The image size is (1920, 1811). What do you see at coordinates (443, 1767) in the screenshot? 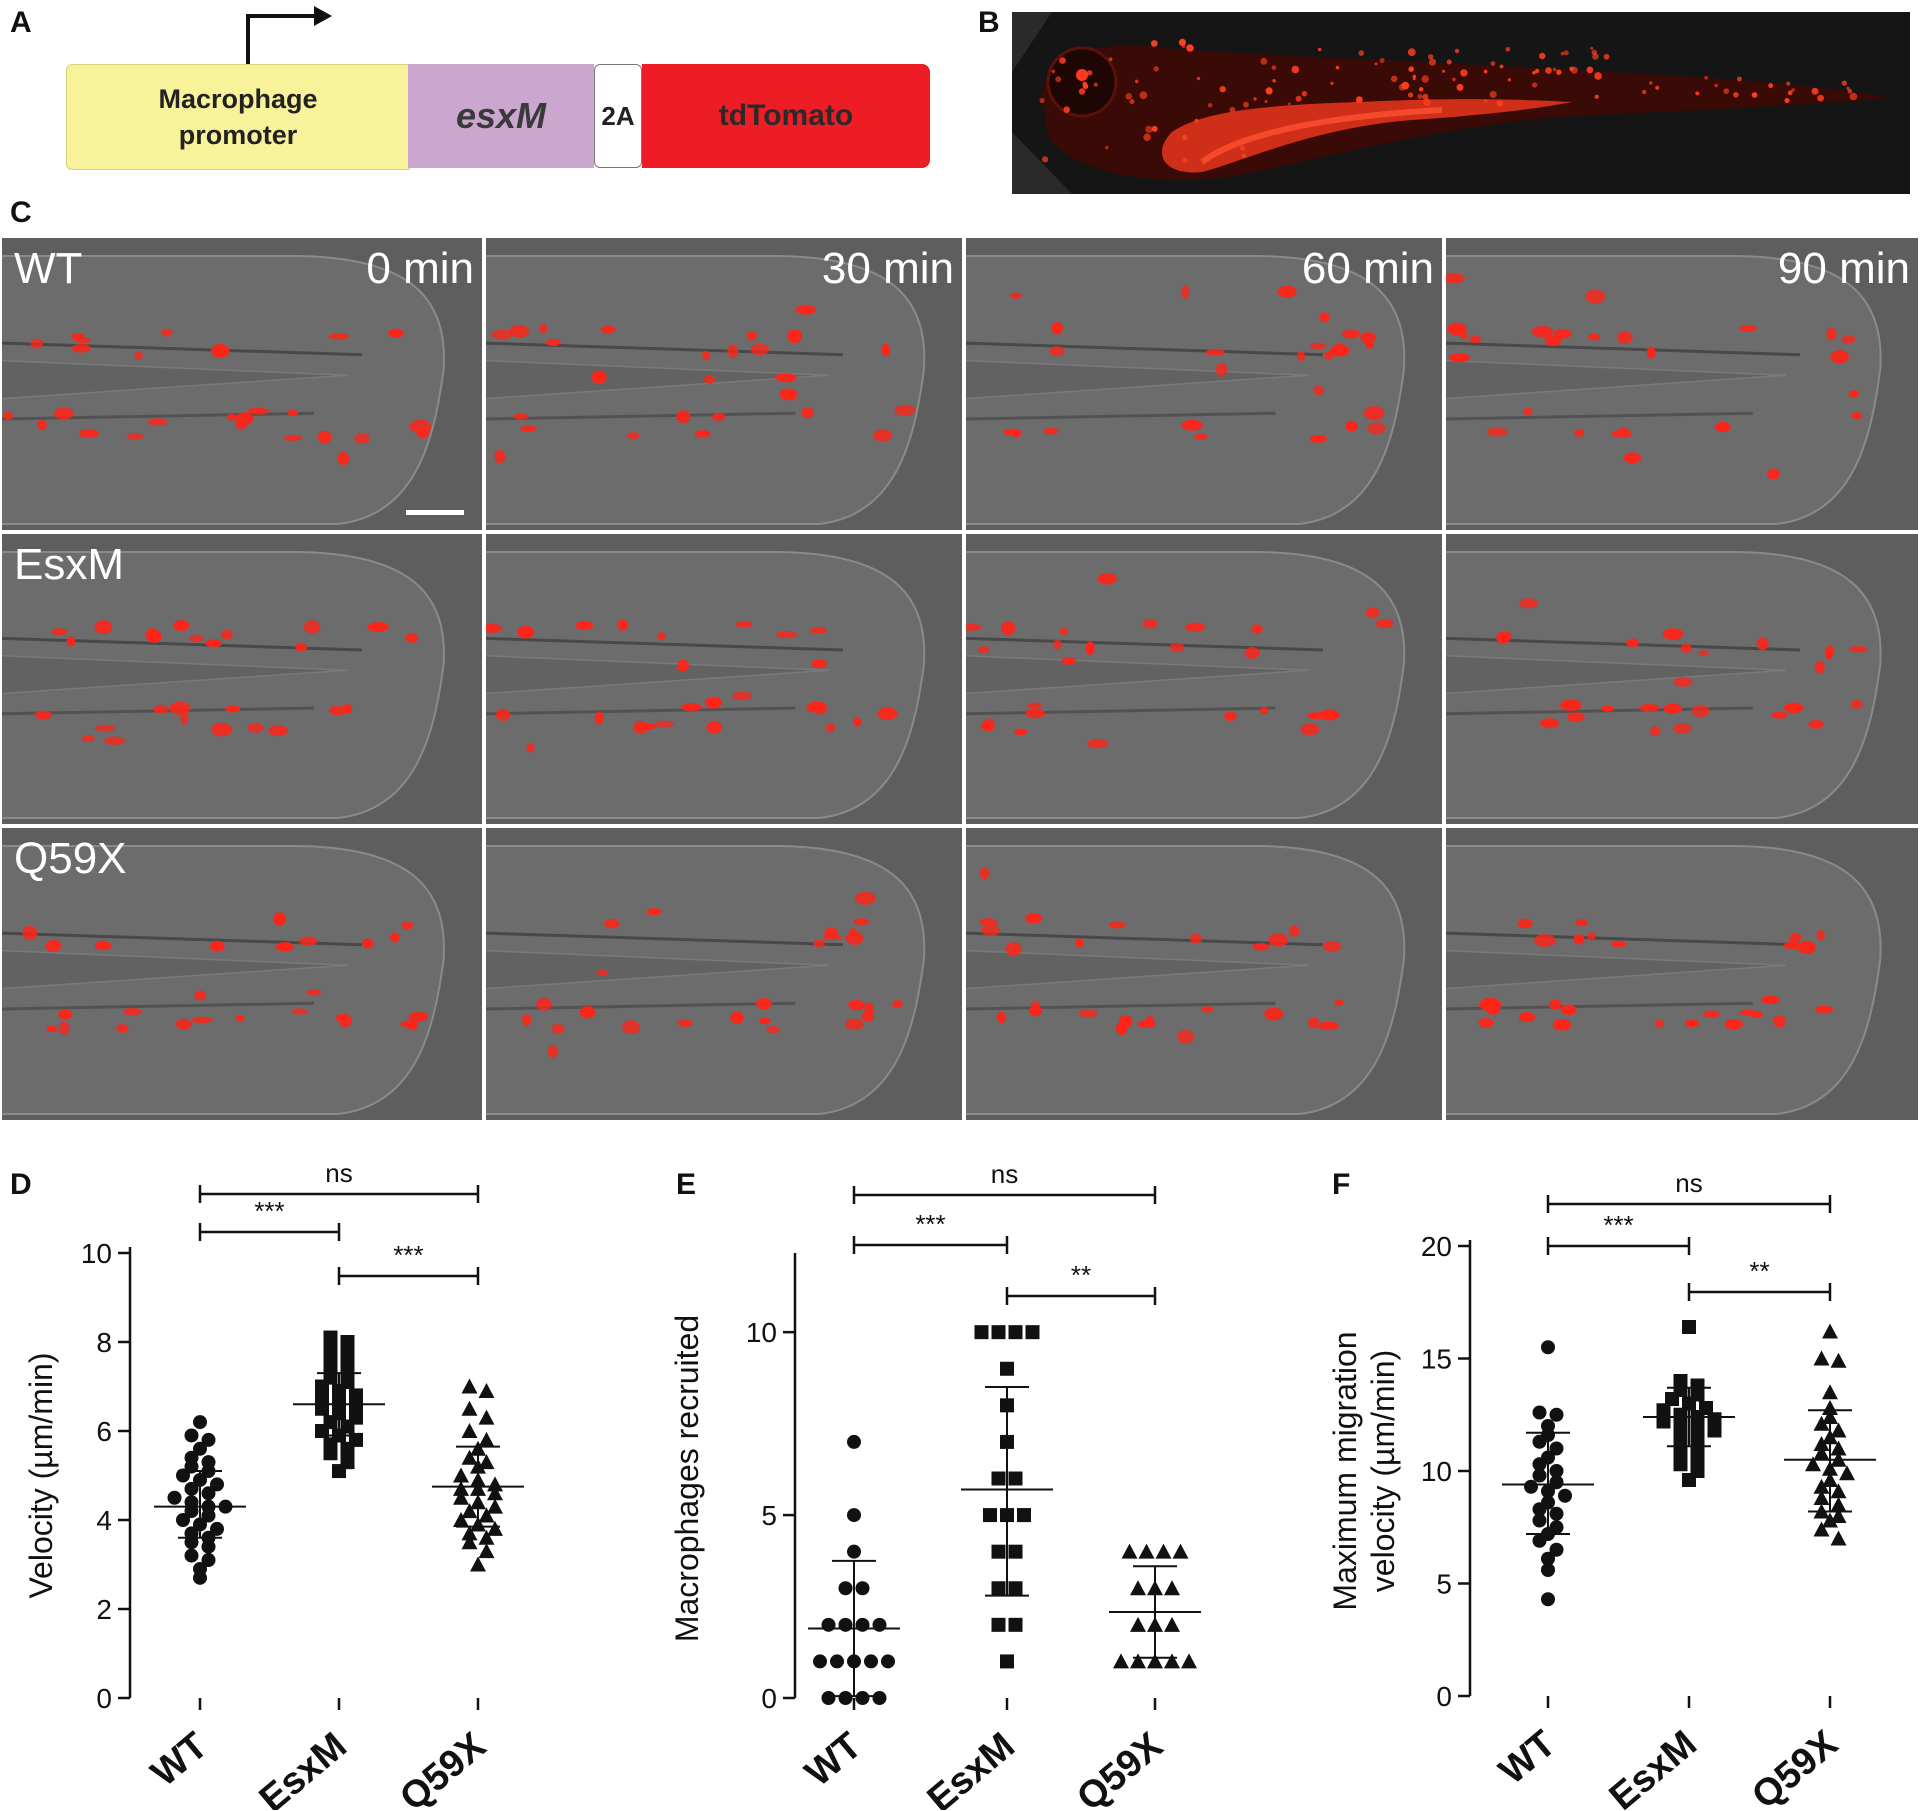
I see `x-category-label: Q59X` at bounding box center [443, 1767].